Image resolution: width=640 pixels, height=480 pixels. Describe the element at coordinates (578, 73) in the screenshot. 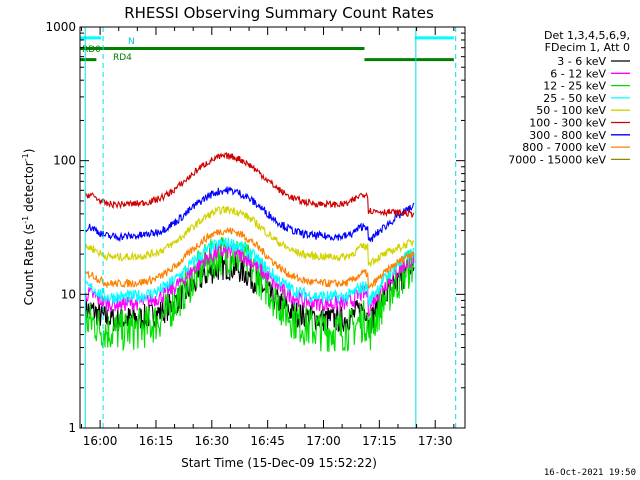

I see `legend-label: 6 - 12 keV` at that location.